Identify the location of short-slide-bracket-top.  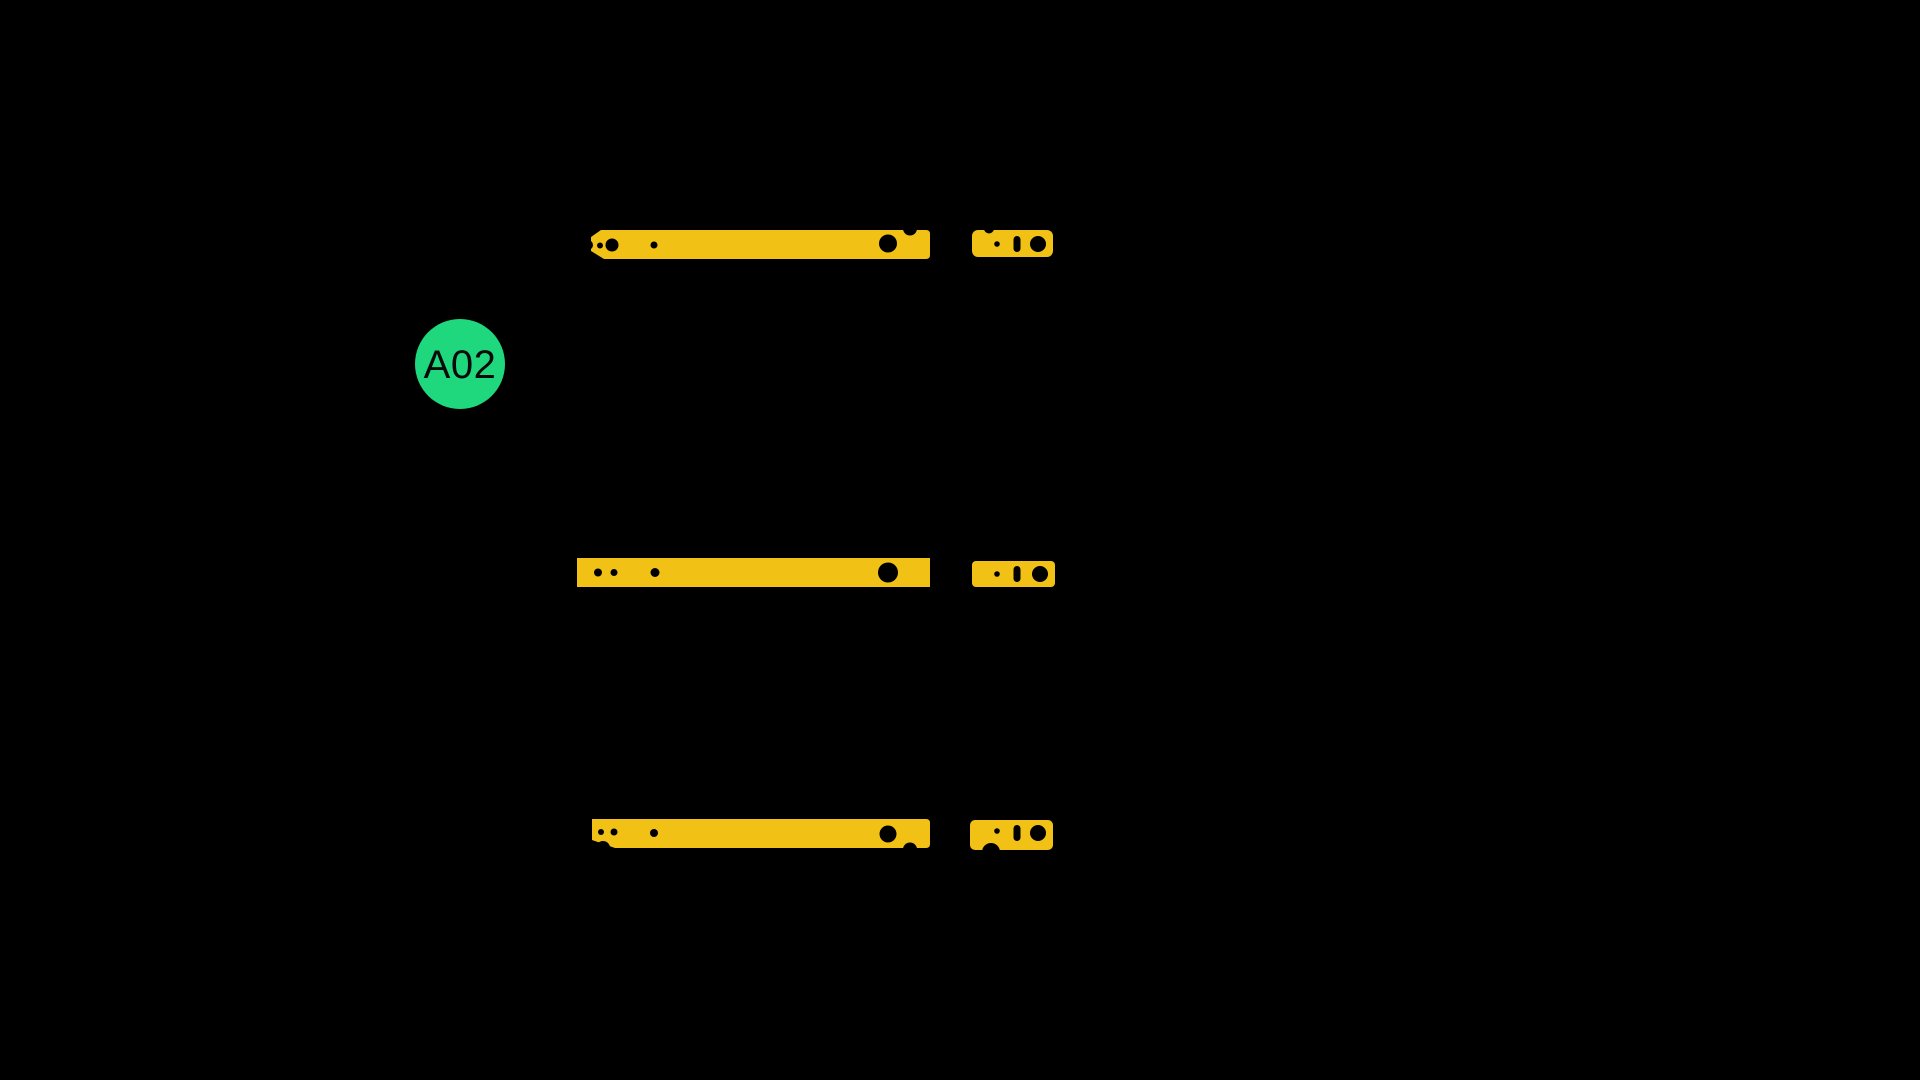
(1012, 240).